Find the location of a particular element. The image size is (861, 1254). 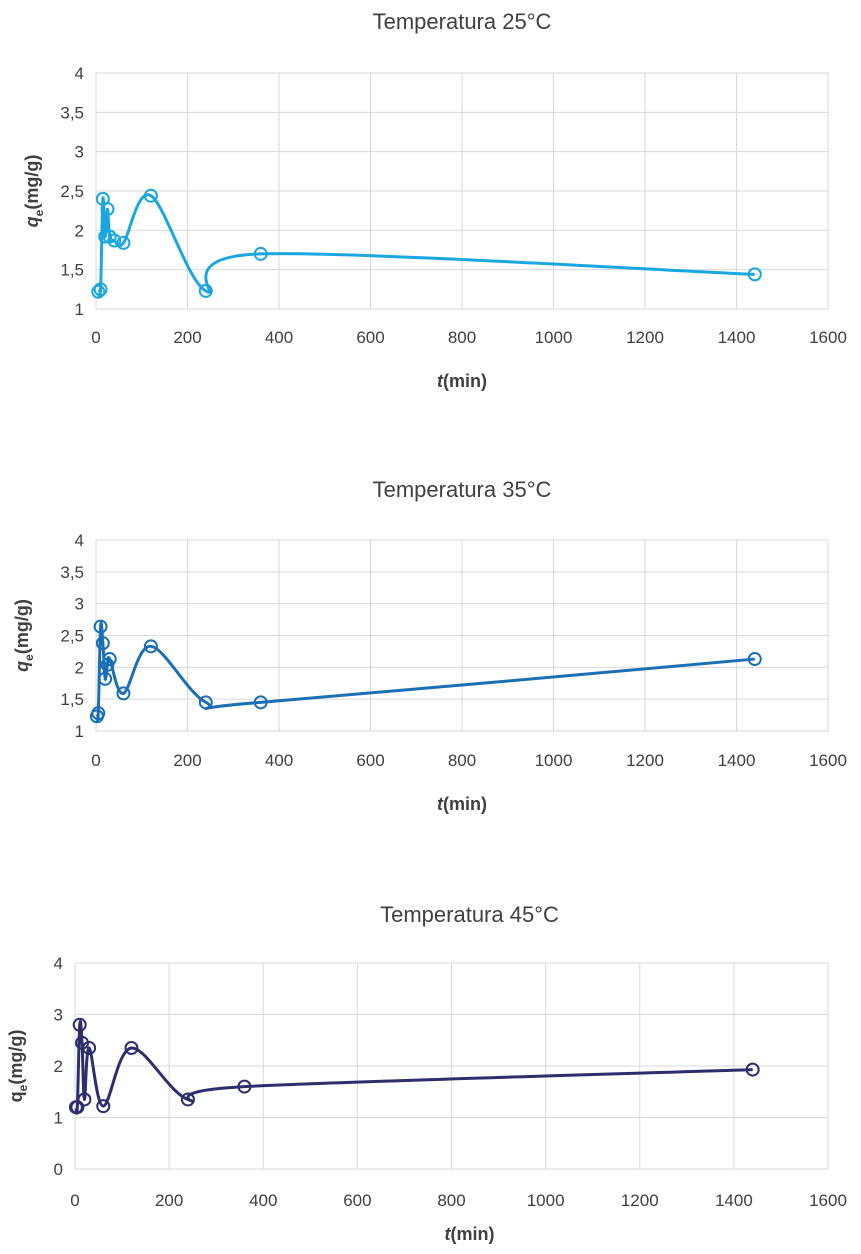

chart-title: Temperatura 35°C is located at coordinates (462, 489).